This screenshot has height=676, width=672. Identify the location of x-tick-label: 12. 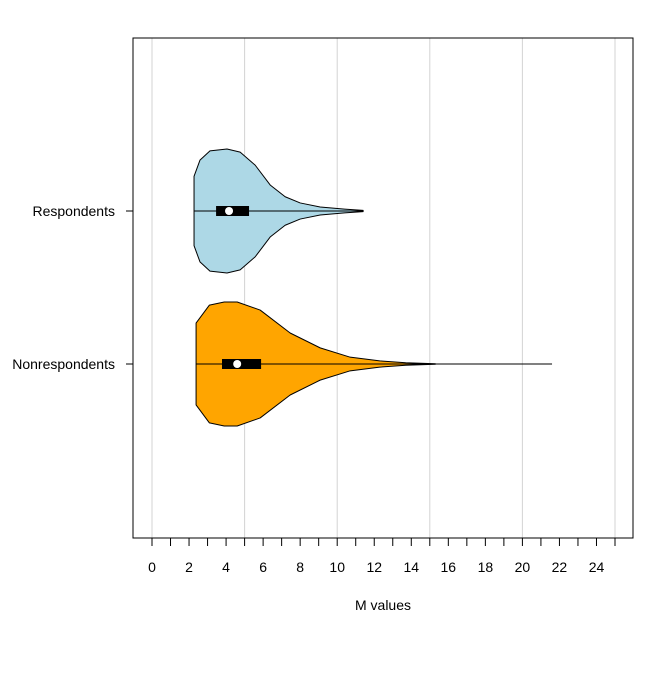
(374, 567).